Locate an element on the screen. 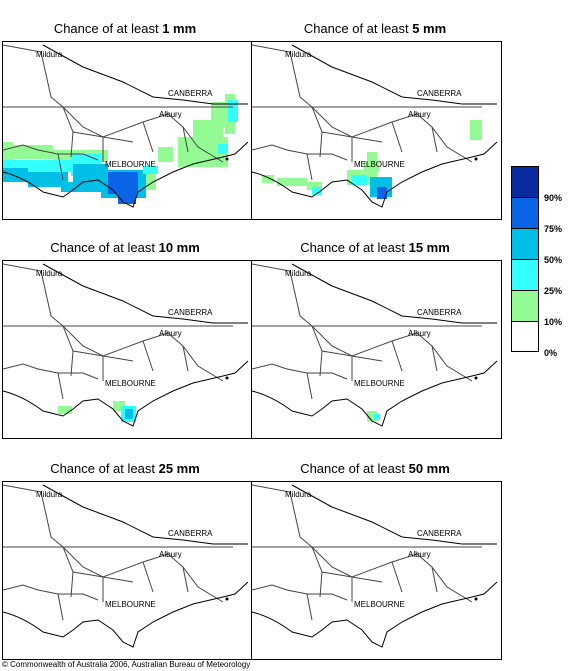 Image resolution: width=570 pixels, height=671 pixels. map-outline-25mm is located at coordinates (126, 566).